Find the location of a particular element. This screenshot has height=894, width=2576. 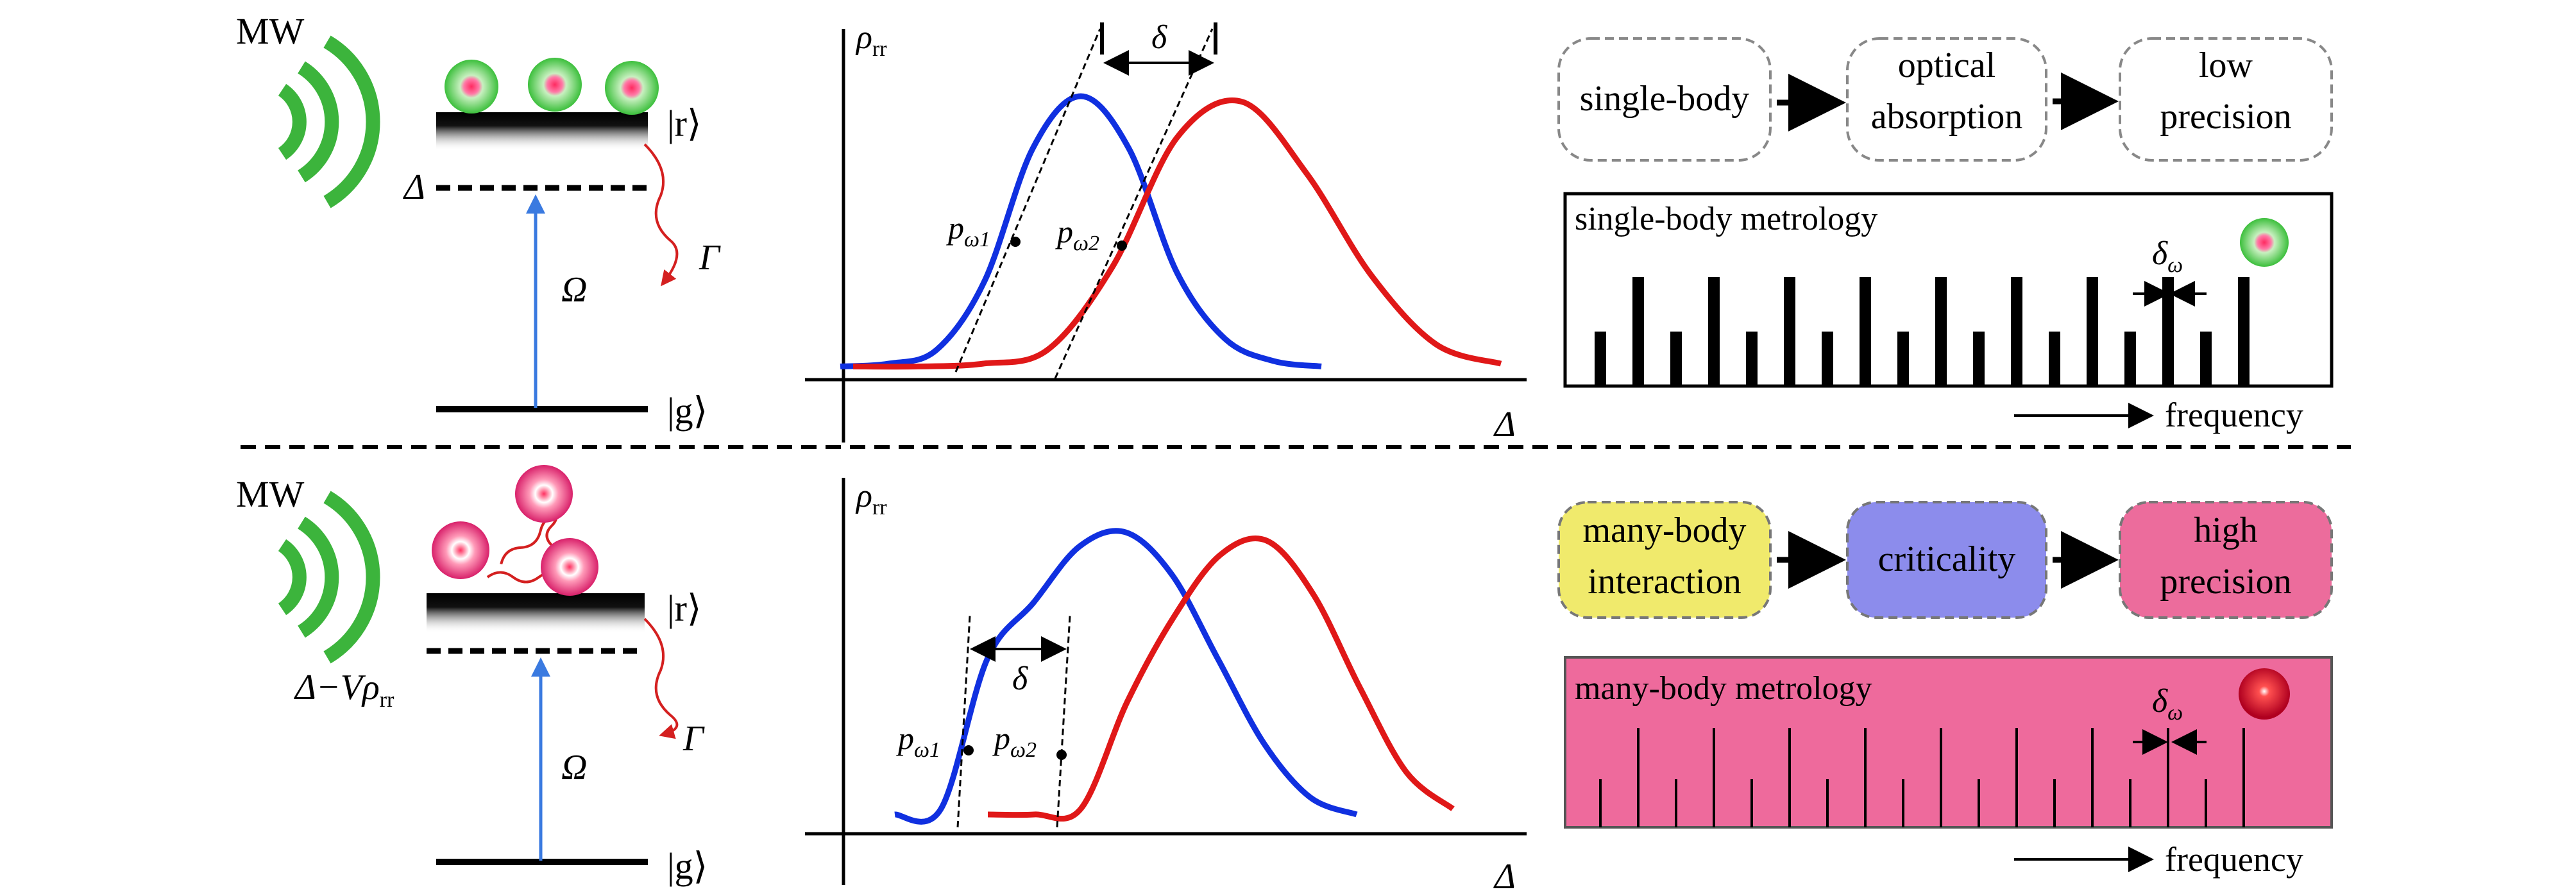

bottom-blue-curve is located at coordinates (1126, 676).